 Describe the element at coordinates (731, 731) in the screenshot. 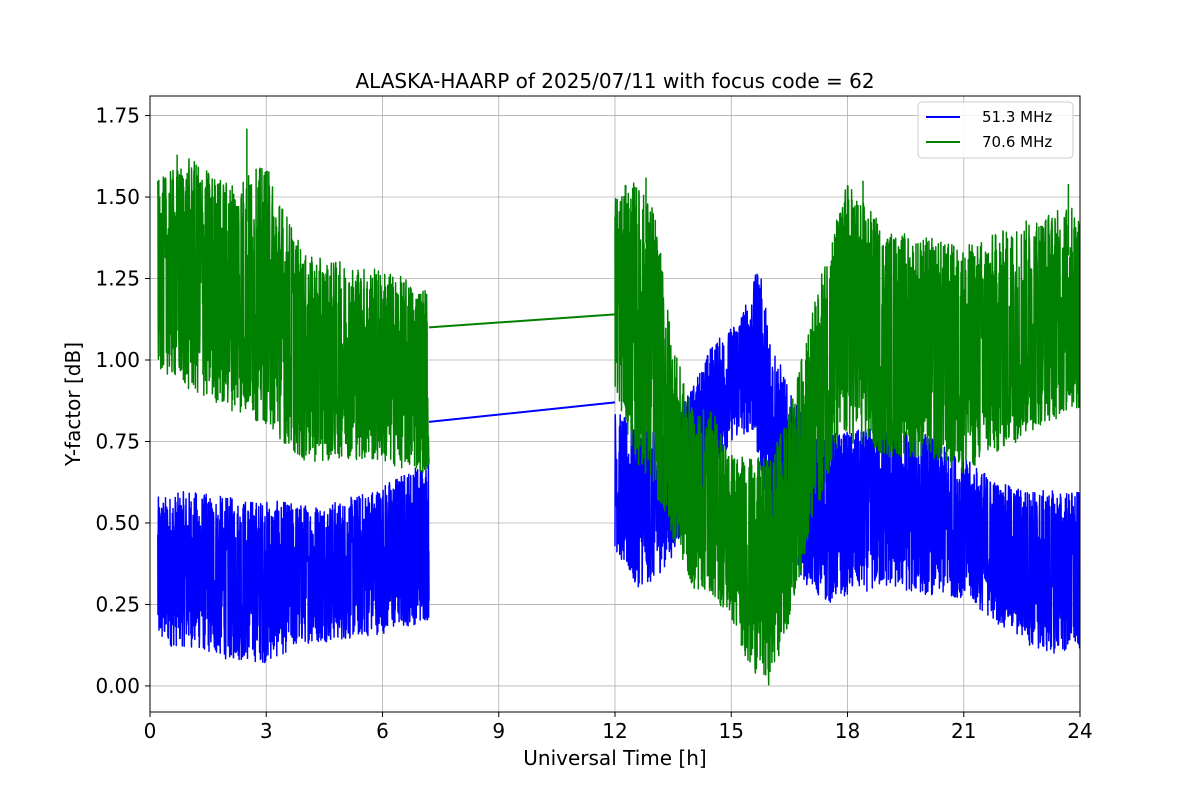

I see `x-tick-label: 15` at that location.